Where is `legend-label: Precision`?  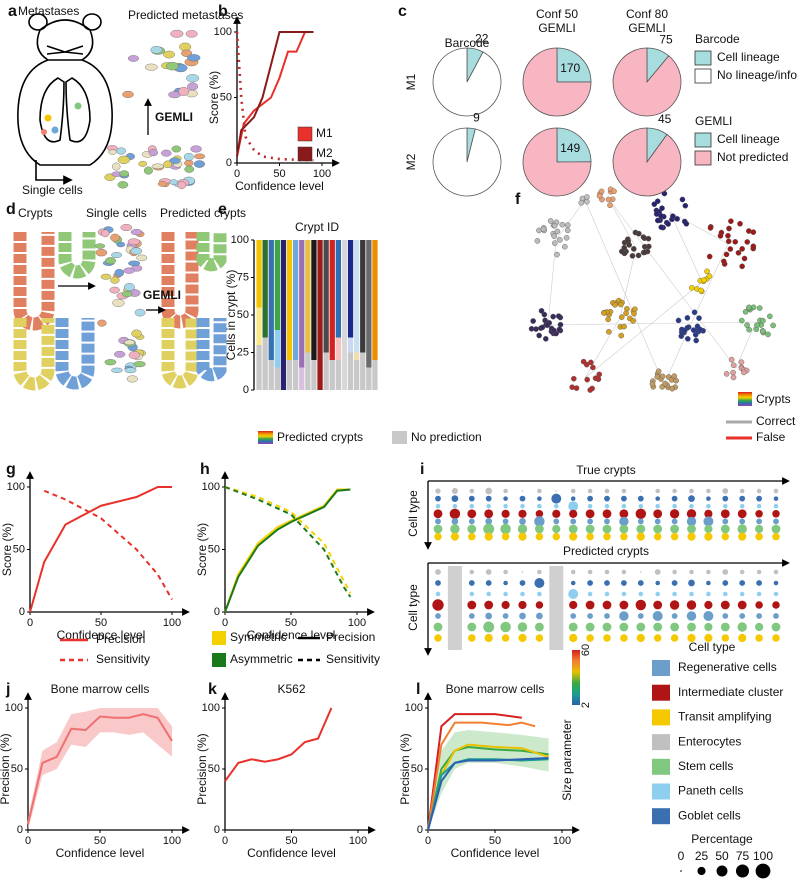
legend-label: Precision is located at coordinates (120, 639).